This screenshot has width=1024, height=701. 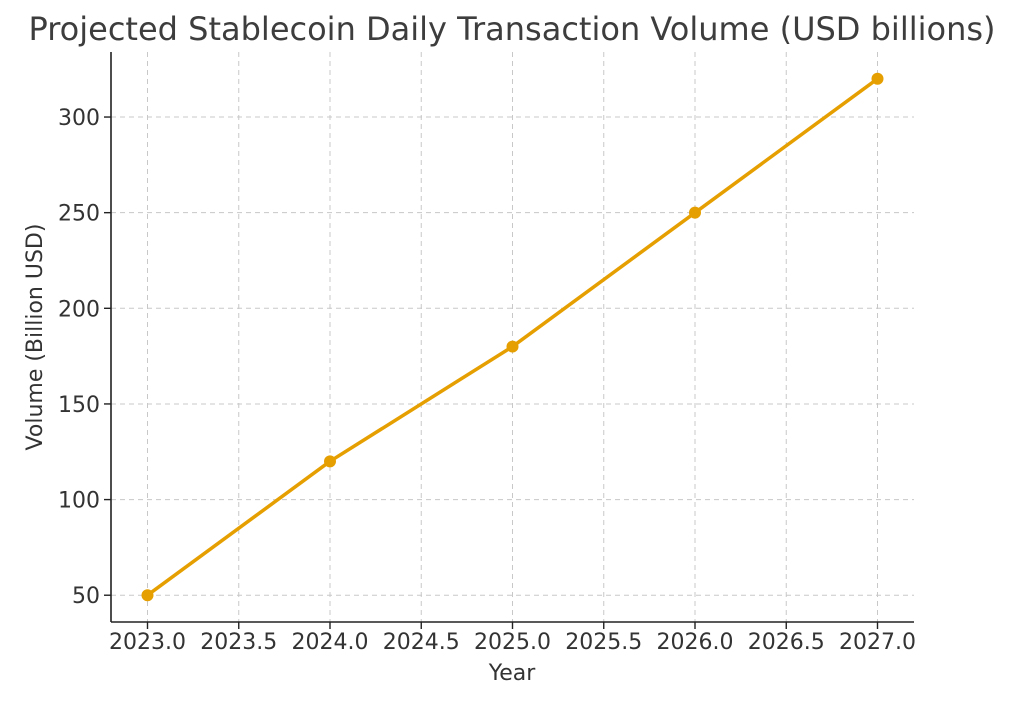 What do you see at coordinates (79, 118) in the screenshot?
I see `y-tick-label: 300` at bounding box center [79, 118].